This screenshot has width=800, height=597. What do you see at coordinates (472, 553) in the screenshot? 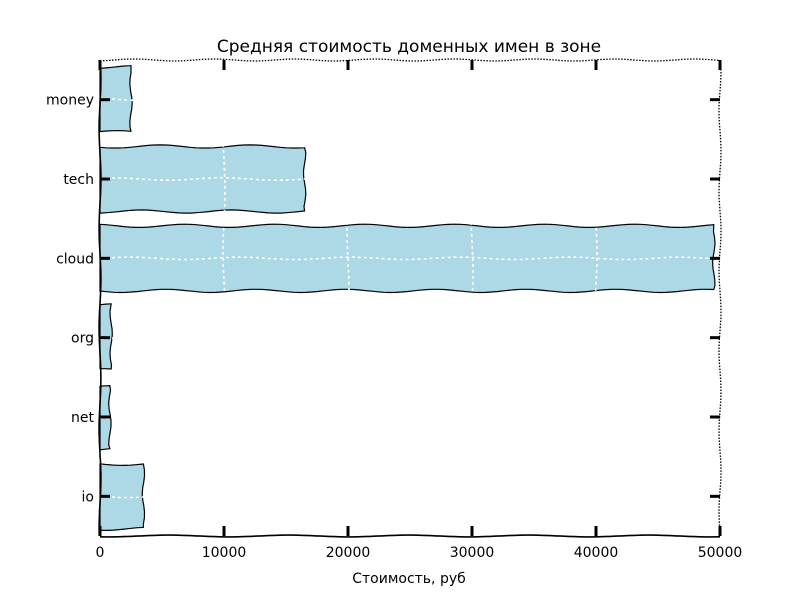
I see `x-tick-label: 30000` at bounding box center [472, 553].